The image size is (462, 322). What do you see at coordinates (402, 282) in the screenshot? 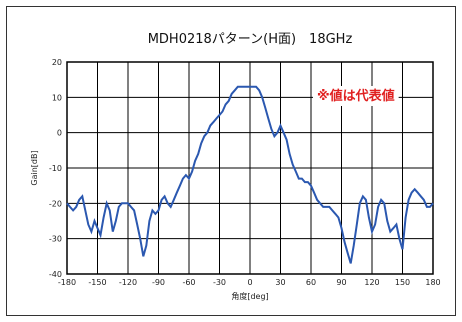
I see `x-tick-label: 150` at bounding box center [402, 282].